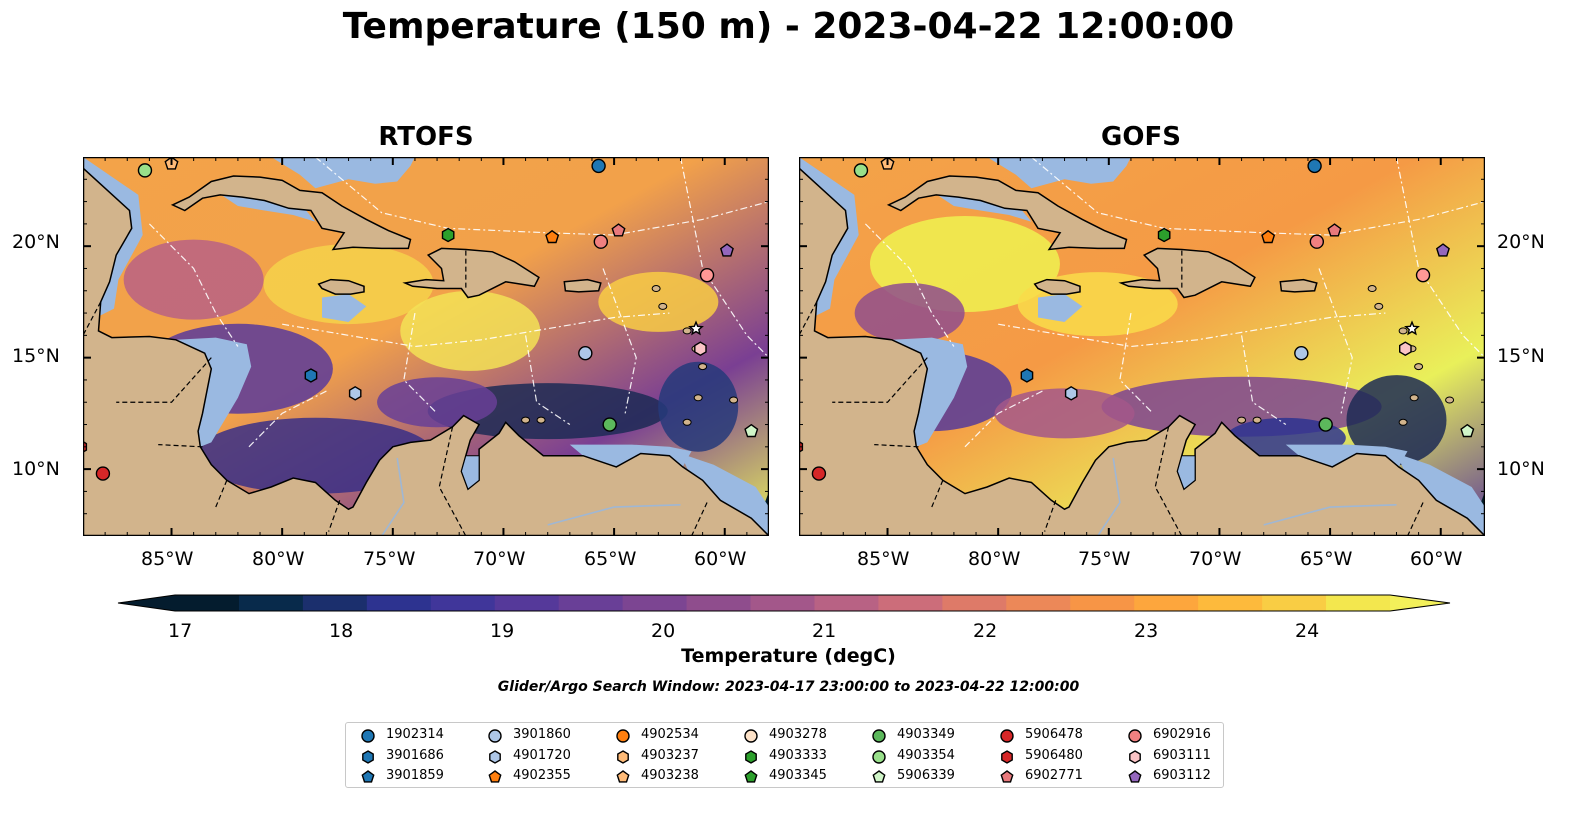 This screenshot has height=827, width=1577. Describe the element at coordinates (883, 559) in the screenshot. I see `lon-tick-gofs-85: 85°W` at that location.